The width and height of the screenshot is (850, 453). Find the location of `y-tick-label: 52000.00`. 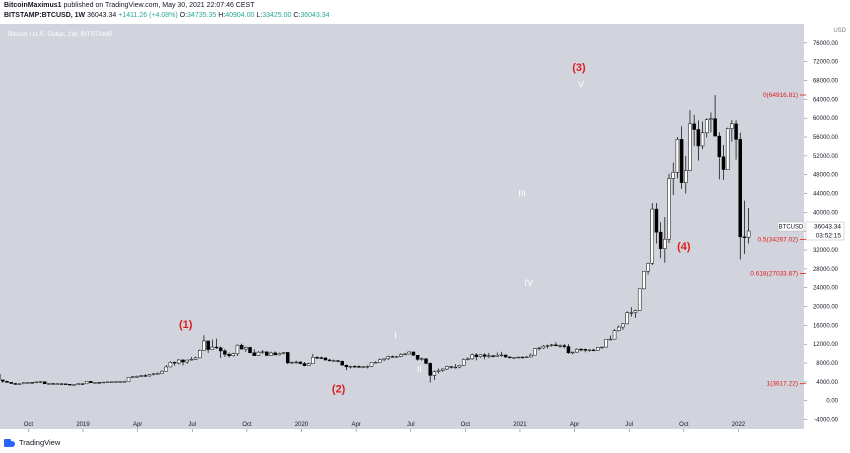

y-tick-label: 52000.00 is located at coordinates (826, 157).